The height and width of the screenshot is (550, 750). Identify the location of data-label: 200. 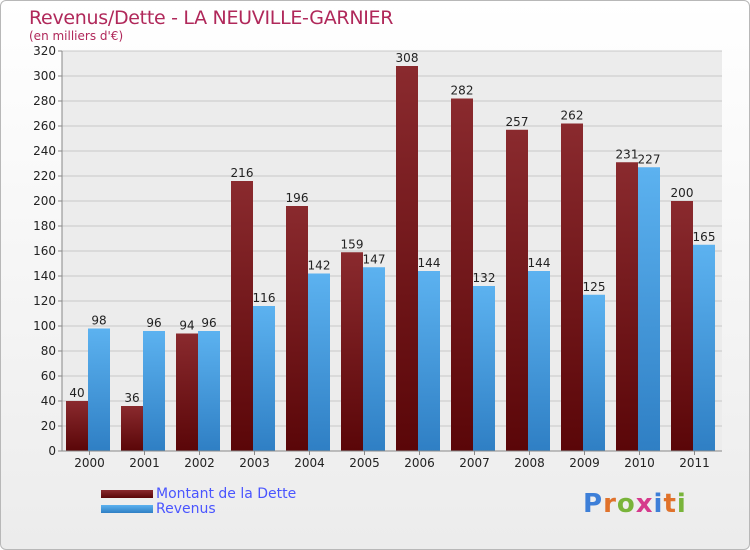
(682, 193).